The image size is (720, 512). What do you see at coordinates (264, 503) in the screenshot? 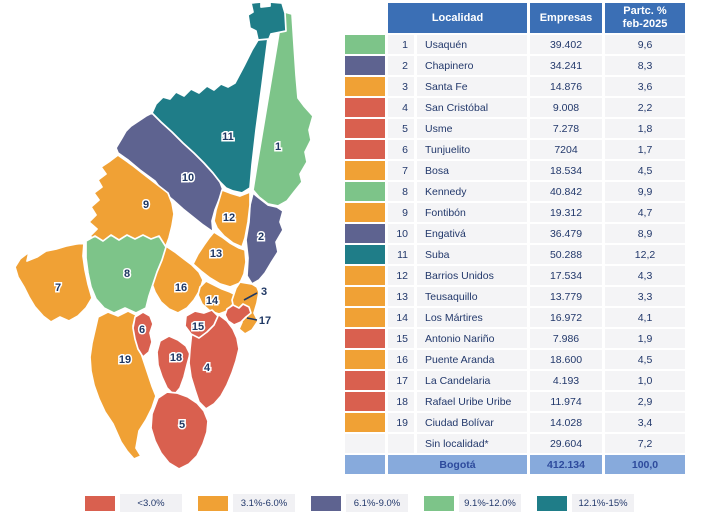
I see `legend-label: 3.1%-6.0%` at bounding box center [264, 503].